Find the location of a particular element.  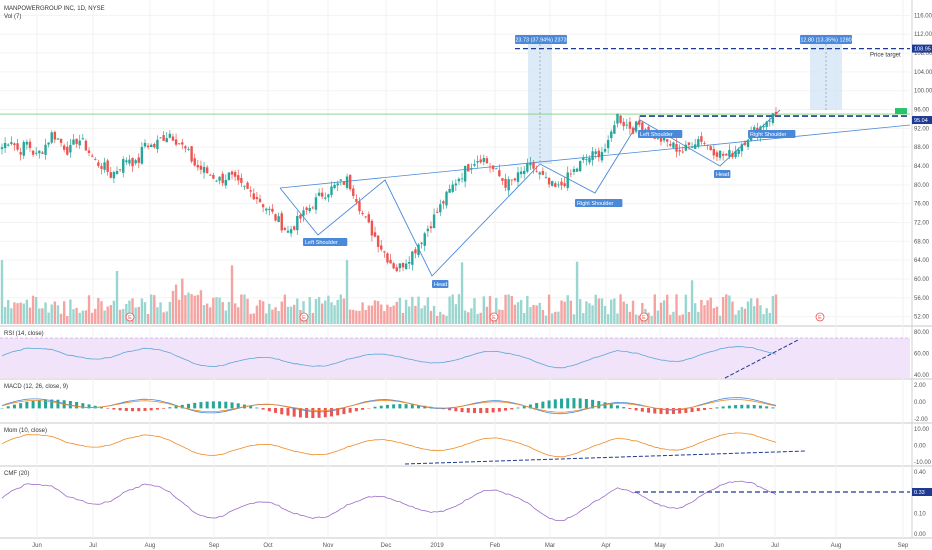

price-tick-1: 112.00 is located at coordinates (923, 35).